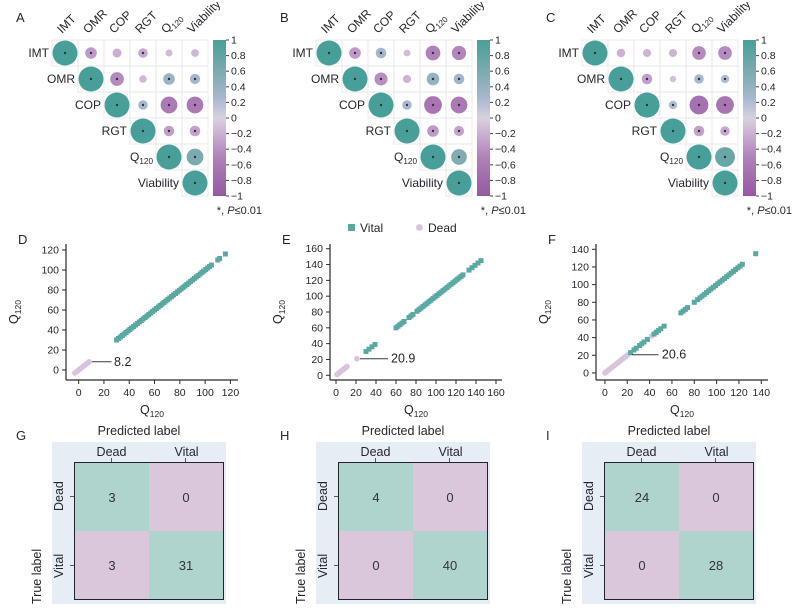 This screenshot has width=800, height=612. I want to click on dead-points, so click(347, 366).